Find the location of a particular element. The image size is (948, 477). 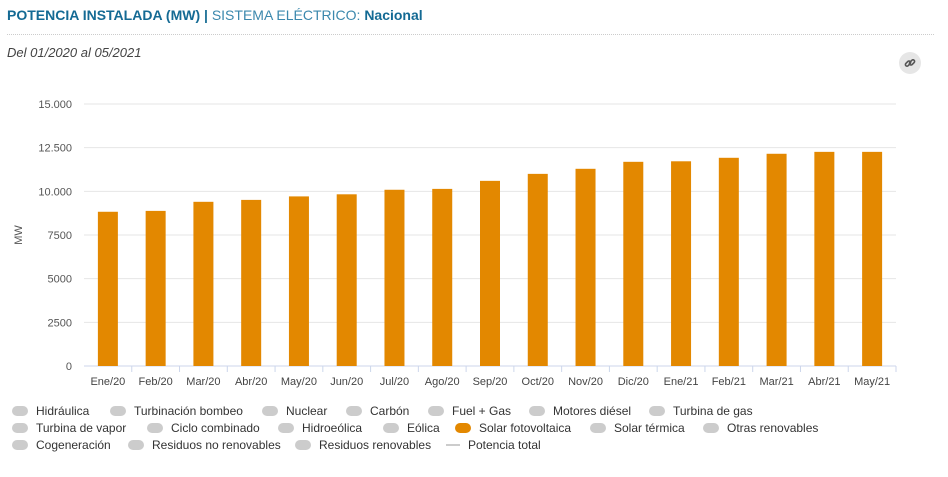

y-tick-label: 10.000 is located at coordinates (55, 192).